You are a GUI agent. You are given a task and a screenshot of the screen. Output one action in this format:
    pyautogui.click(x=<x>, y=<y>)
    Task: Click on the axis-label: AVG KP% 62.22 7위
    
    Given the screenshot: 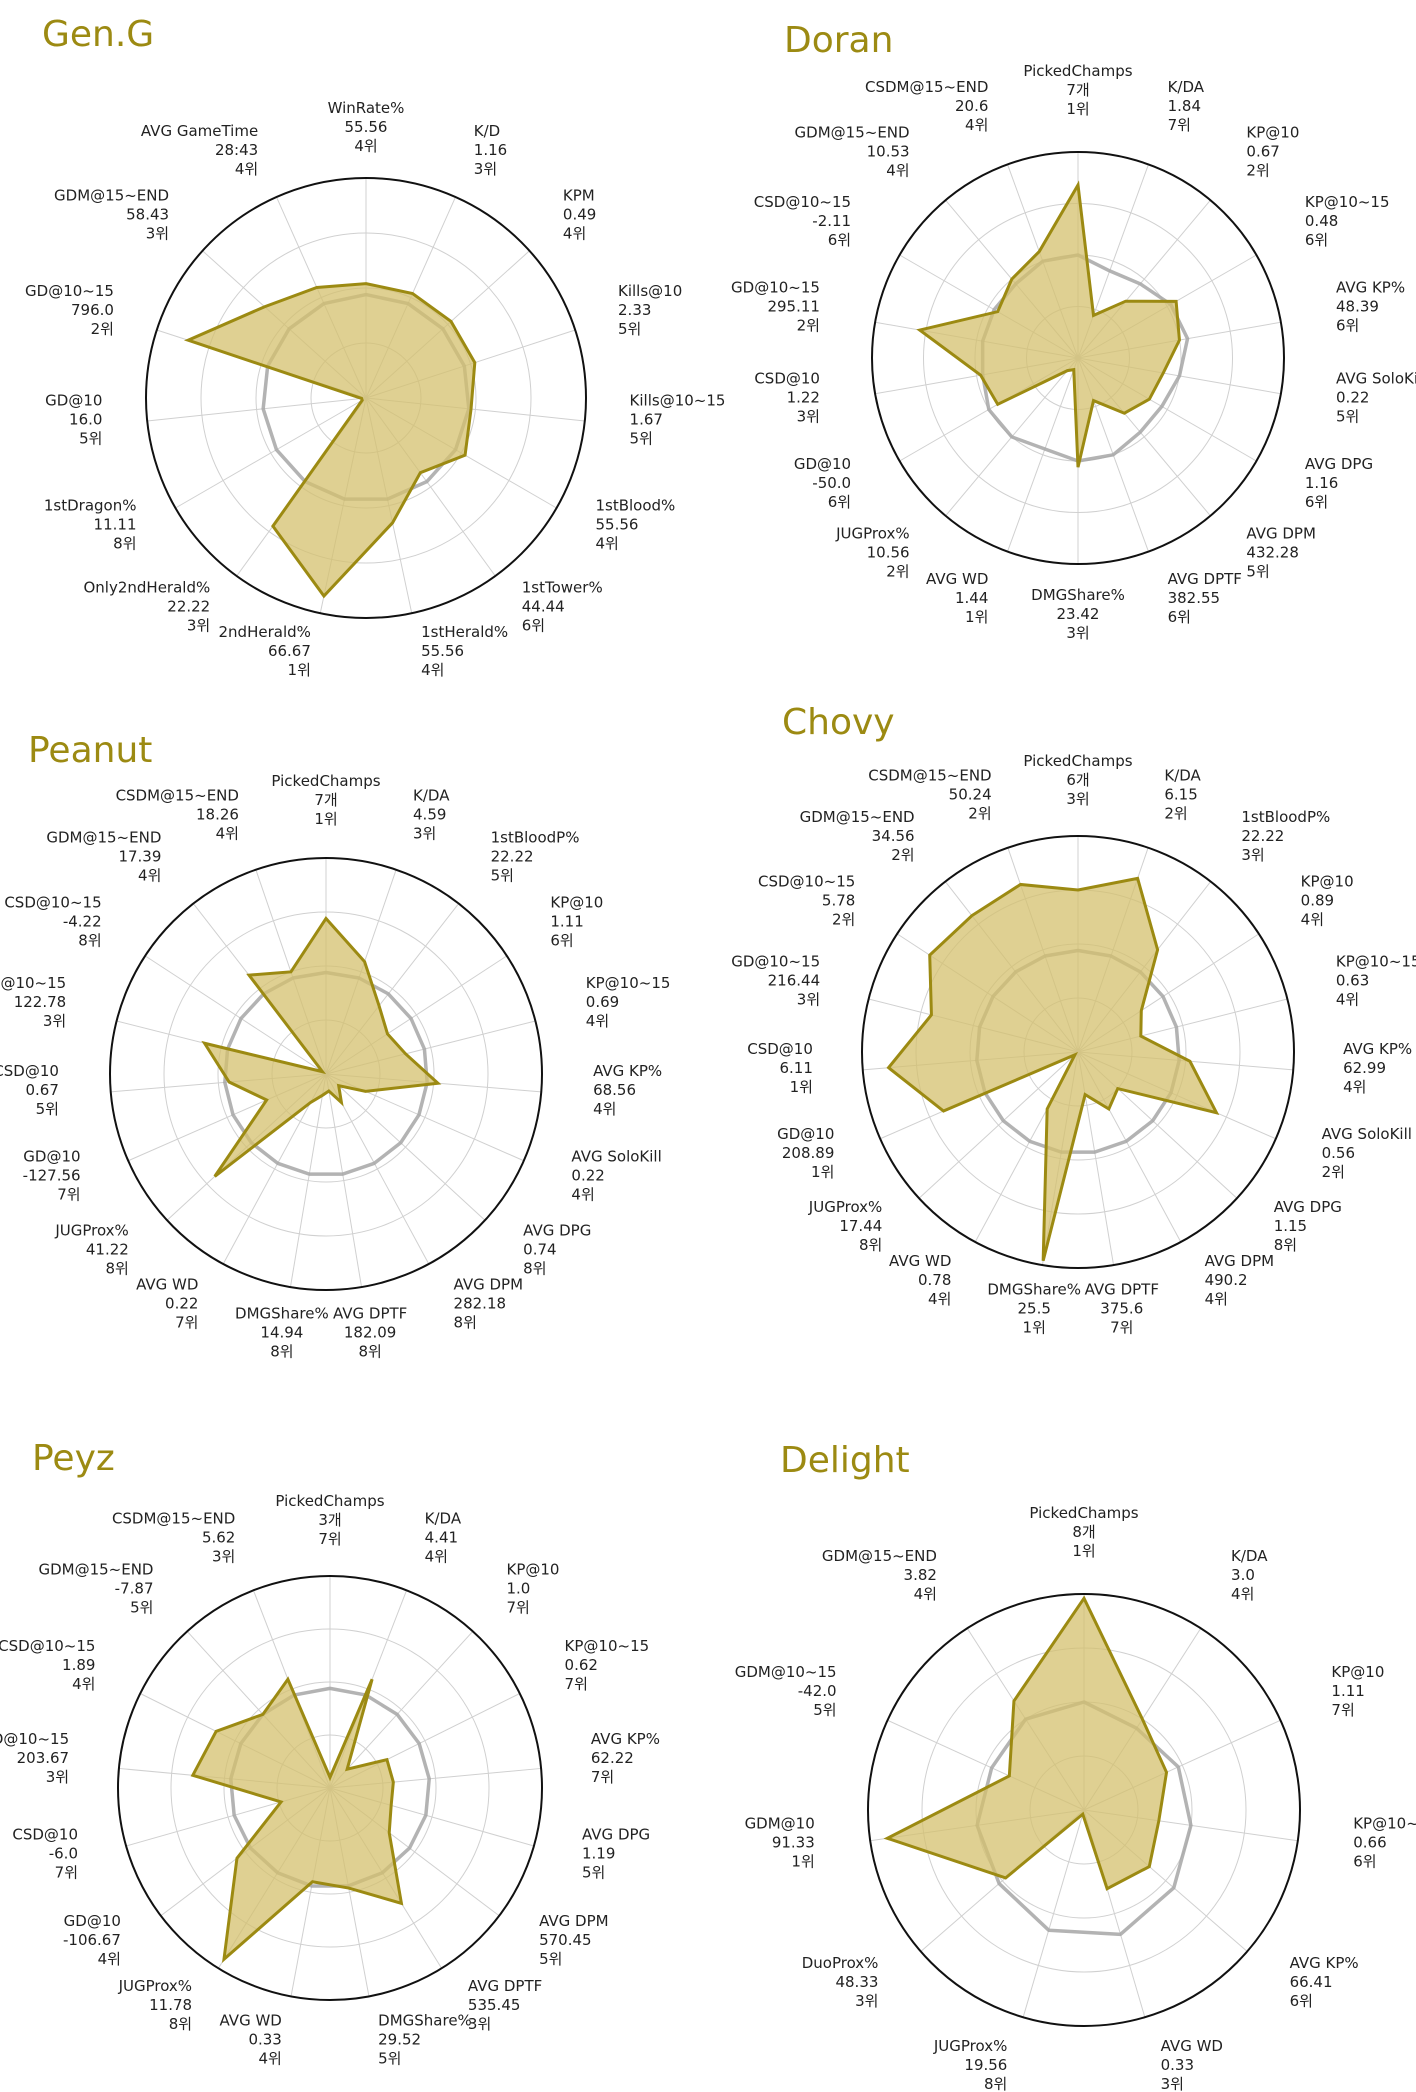 What is the action you would take?
    pyautogui.click(x=625, y=1758)
    